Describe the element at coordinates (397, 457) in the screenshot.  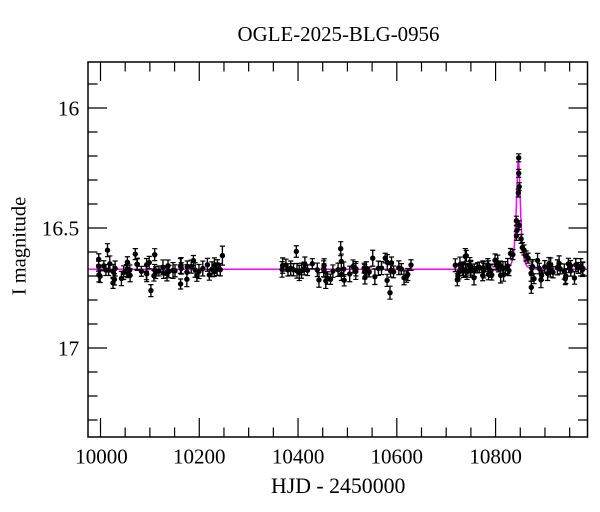
I see `svg-text: 10600` at that location.